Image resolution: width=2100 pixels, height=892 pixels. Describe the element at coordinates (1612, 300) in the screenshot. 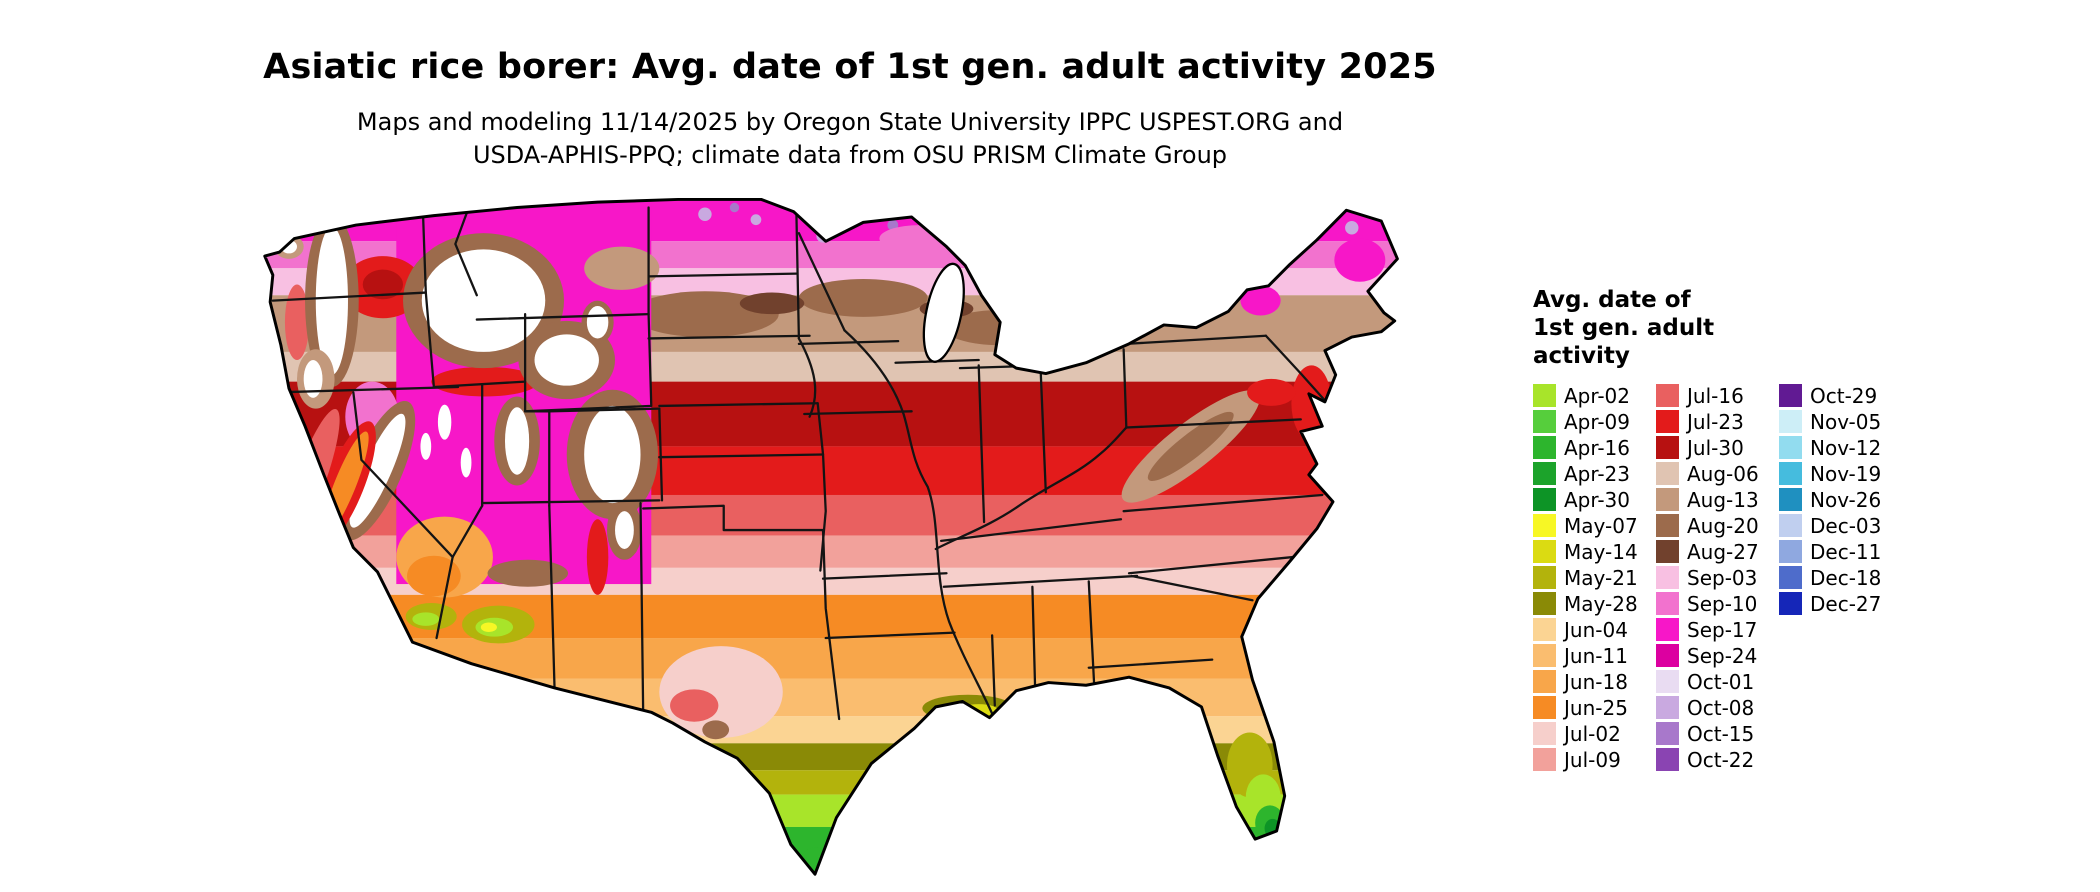

I see `legend-title-line: Avg. date of` at that location.